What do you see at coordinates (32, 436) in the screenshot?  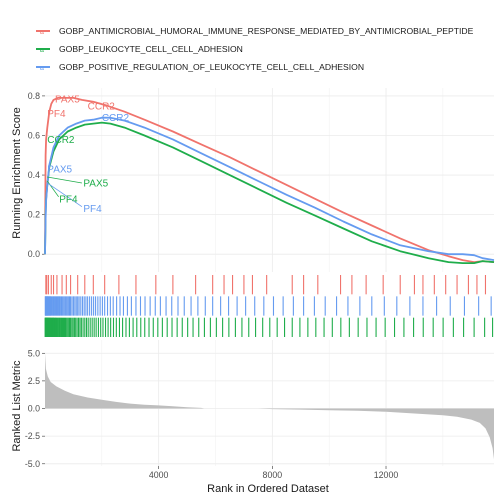 I see `metric-y-tick-label: -2.5` at bounding box center [32, 436].